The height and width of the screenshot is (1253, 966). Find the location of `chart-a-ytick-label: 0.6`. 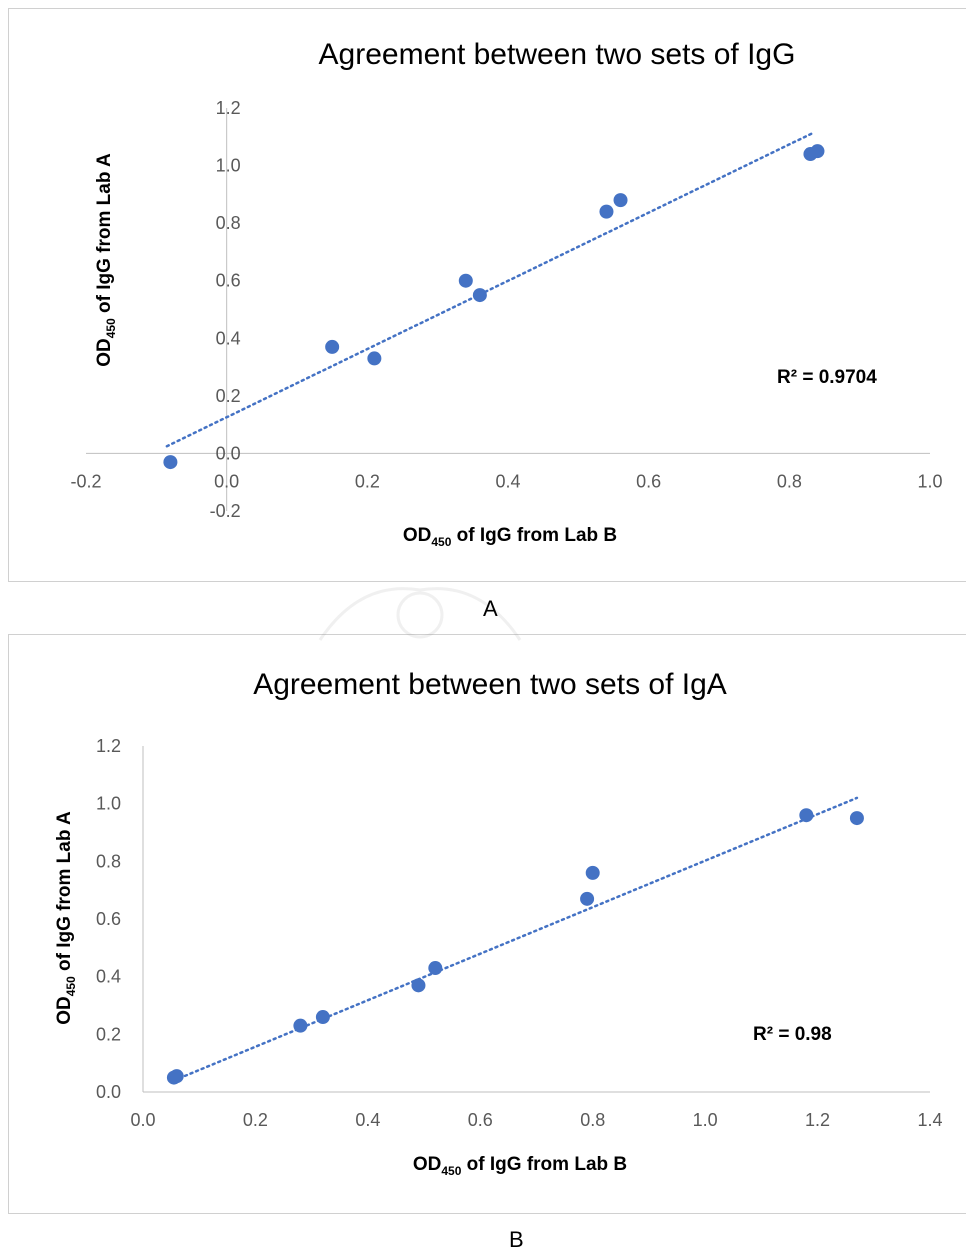

chart-a-ytick-label: 0.6 is located at coordinates (228, 281).